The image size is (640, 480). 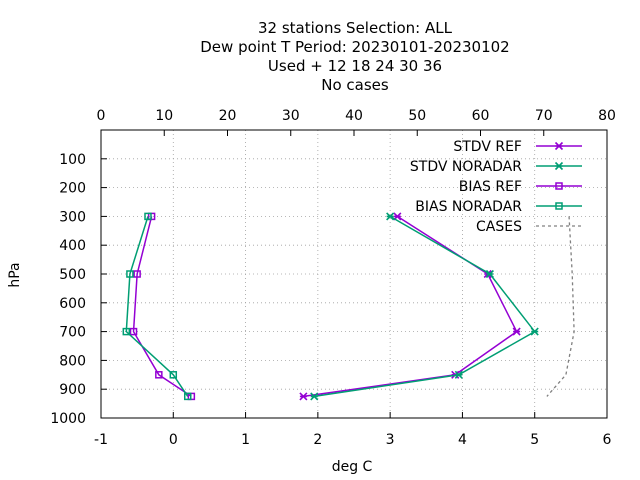 What do you see at coordinates (72, 160) in the screenshot?
I see `y-tick-label: 100` at bounding box center [72, 160].